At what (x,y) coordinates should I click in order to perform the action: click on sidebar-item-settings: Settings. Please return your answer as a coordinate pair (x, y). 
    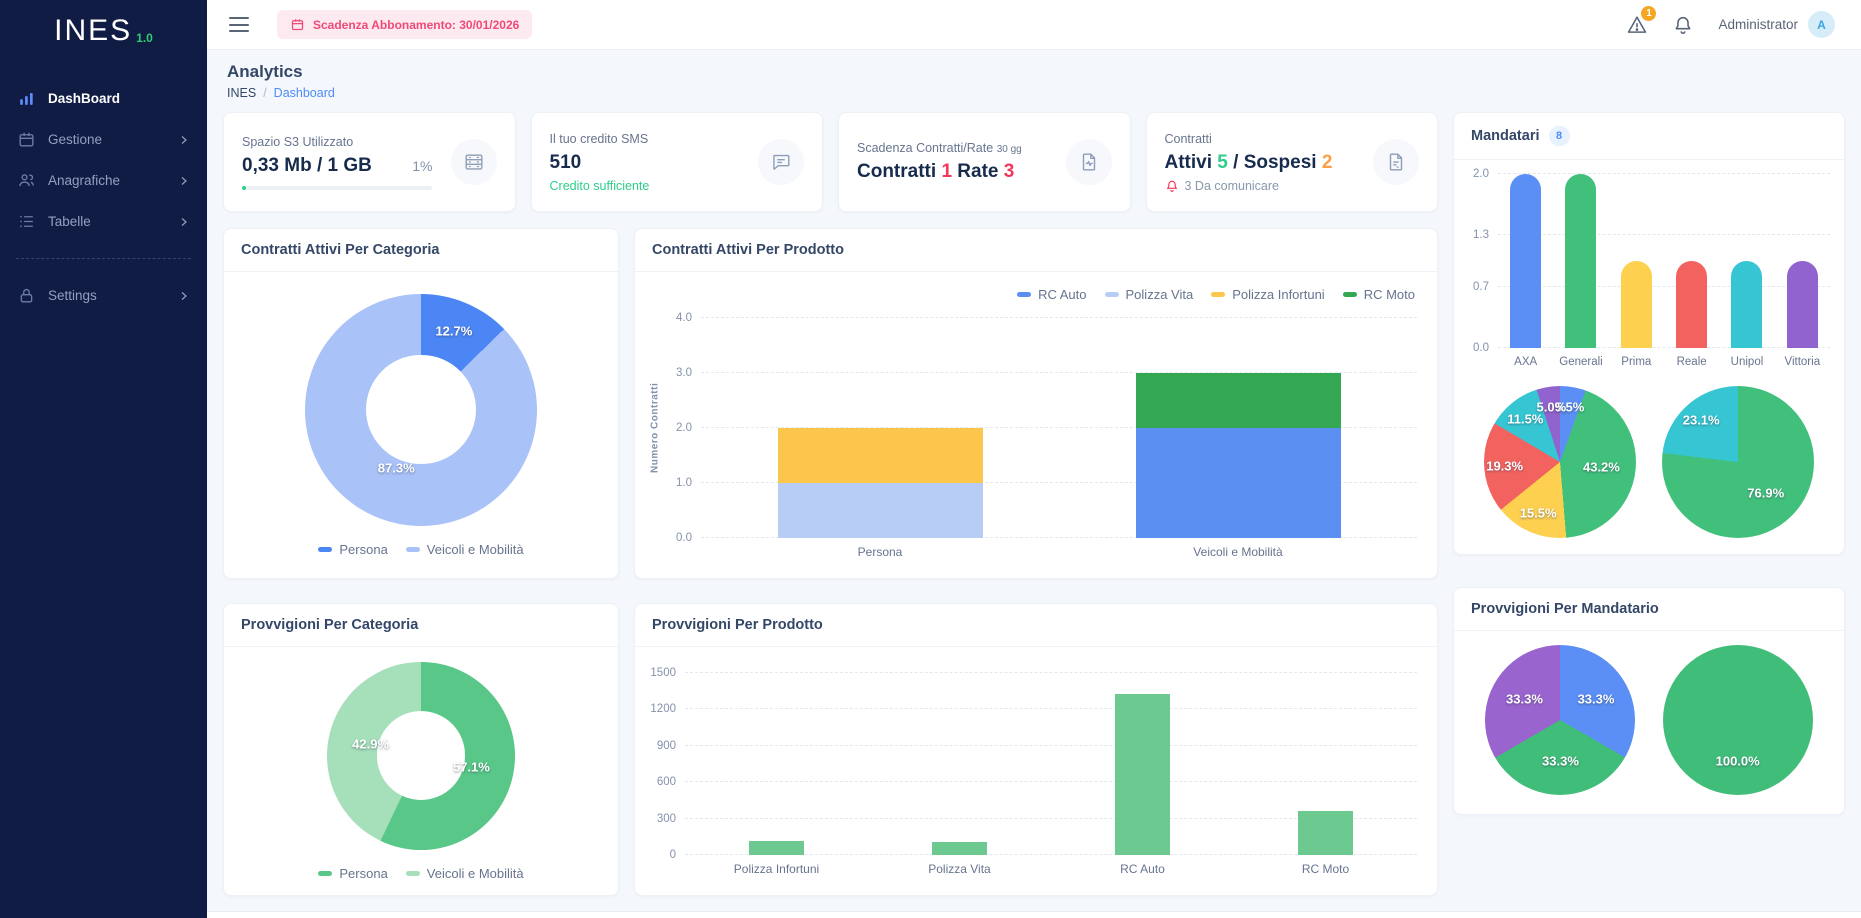
    Looking at the image, I should click on (103, 295).